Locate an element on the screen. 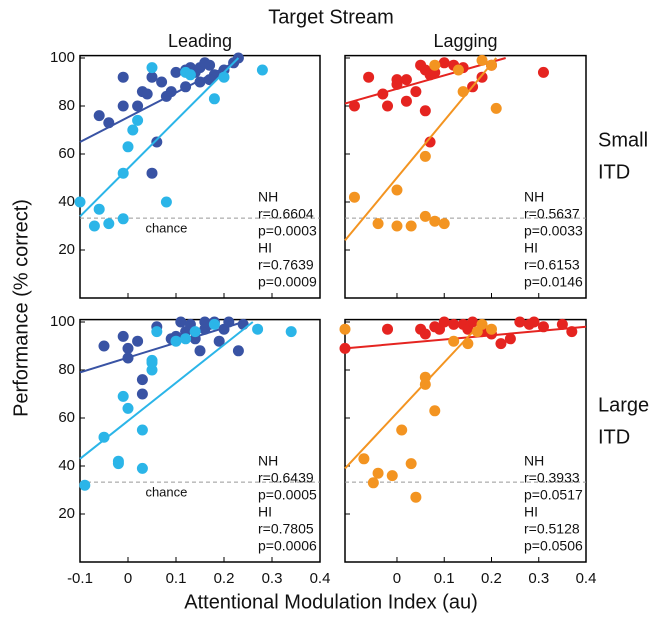  stat-p: p=0.0506 is located at coordinates (553, 545).